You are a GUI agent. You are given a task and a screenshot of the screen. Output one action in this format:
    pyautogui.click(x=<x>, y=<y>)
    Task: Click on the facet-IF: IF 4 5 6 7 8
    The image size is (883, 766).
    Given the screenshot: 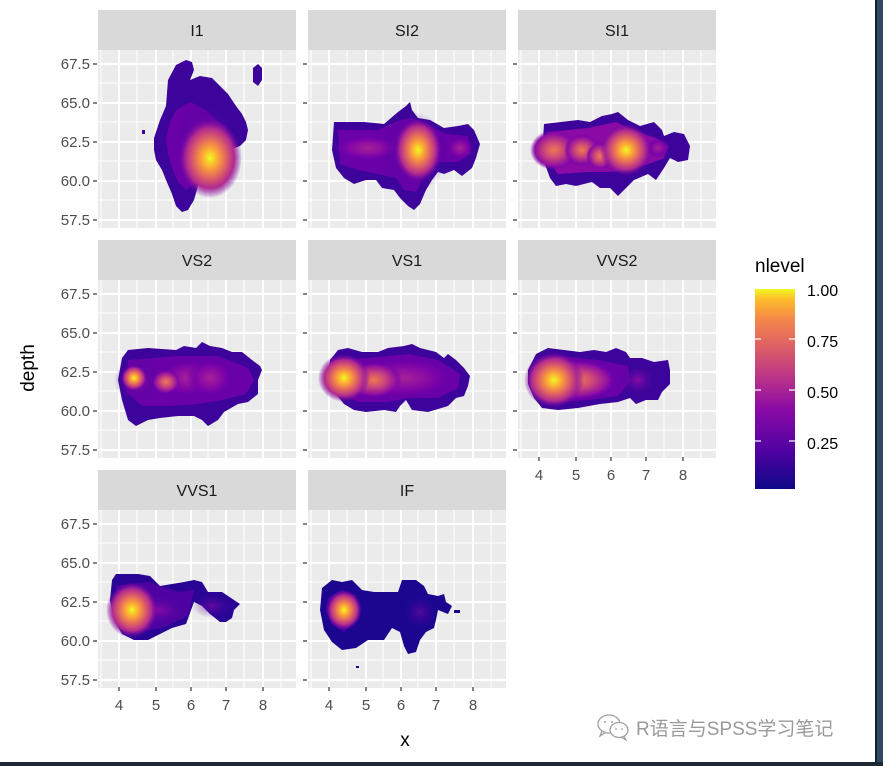 What is the action you would take?
    pyautogui.click(x=404, y=592)
    